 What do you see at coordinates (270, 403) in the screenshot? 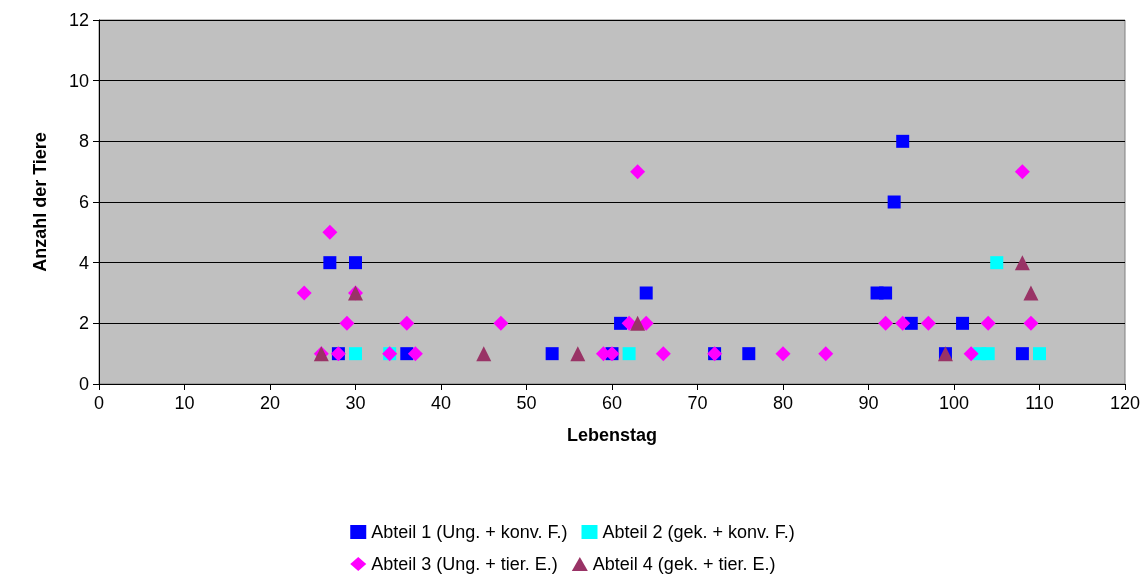
I see `x-tick-label: 20` at bounding box center [270, 403].